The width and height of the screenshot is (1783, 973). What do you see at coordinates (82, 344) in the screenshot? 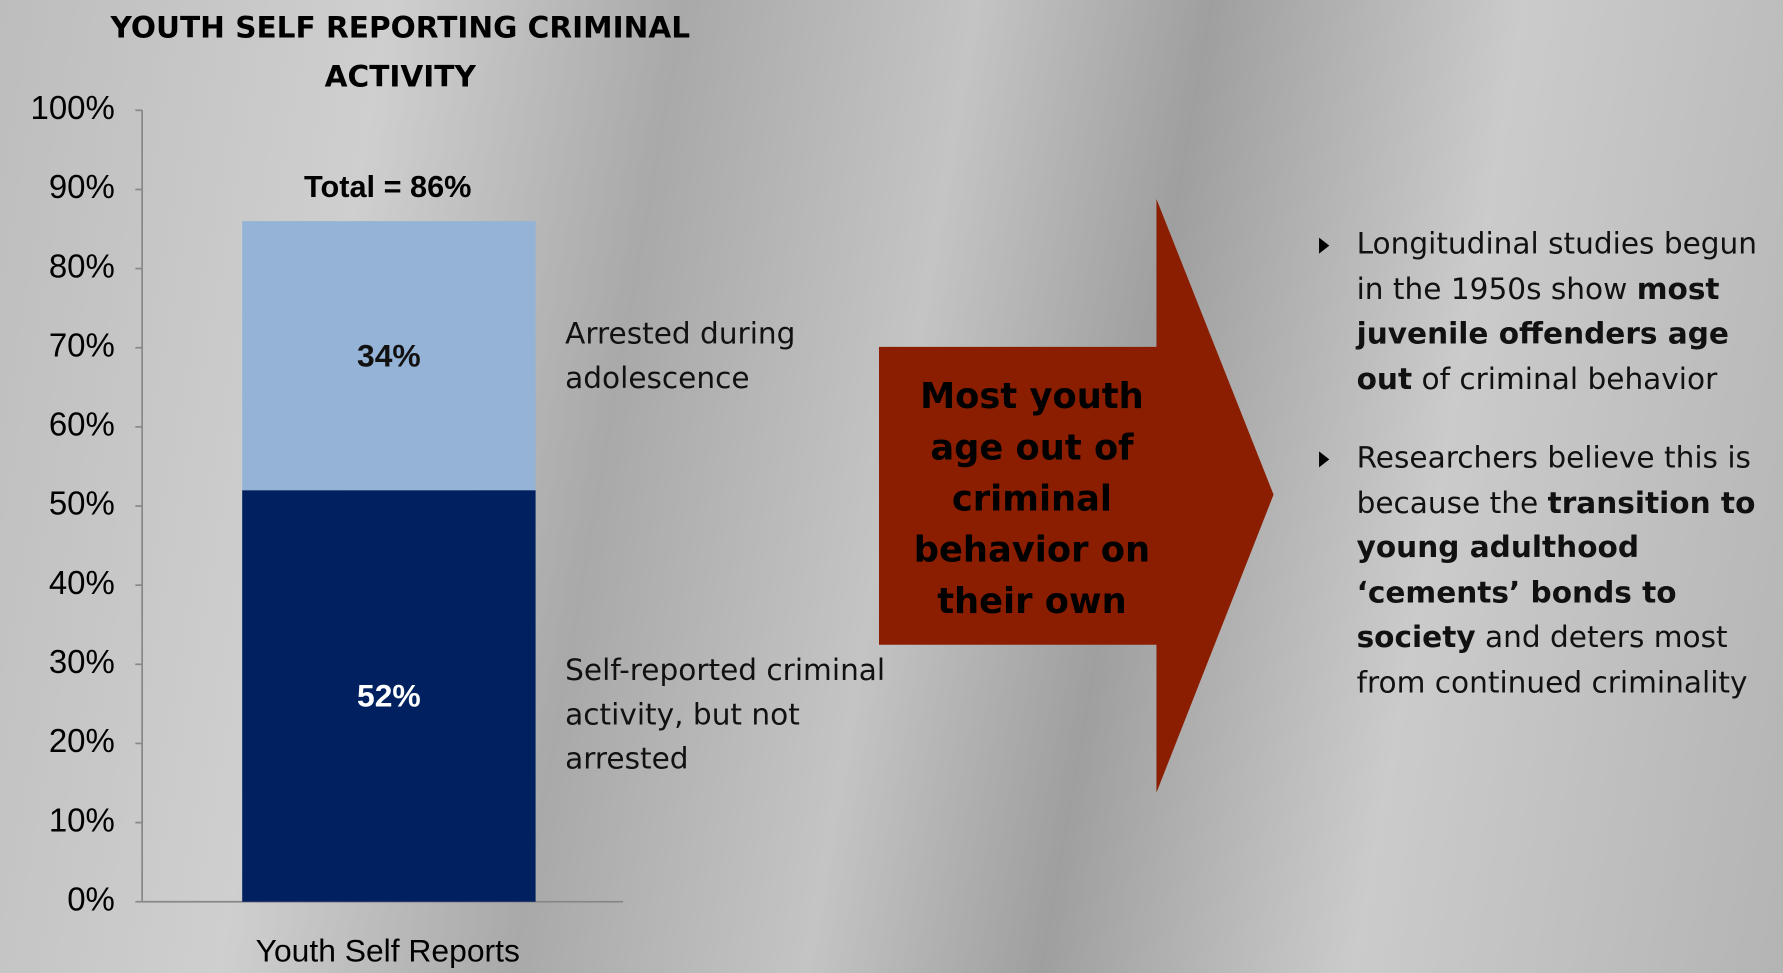
I see `y-tick-label: 70%` at bounding box center [82, 344].